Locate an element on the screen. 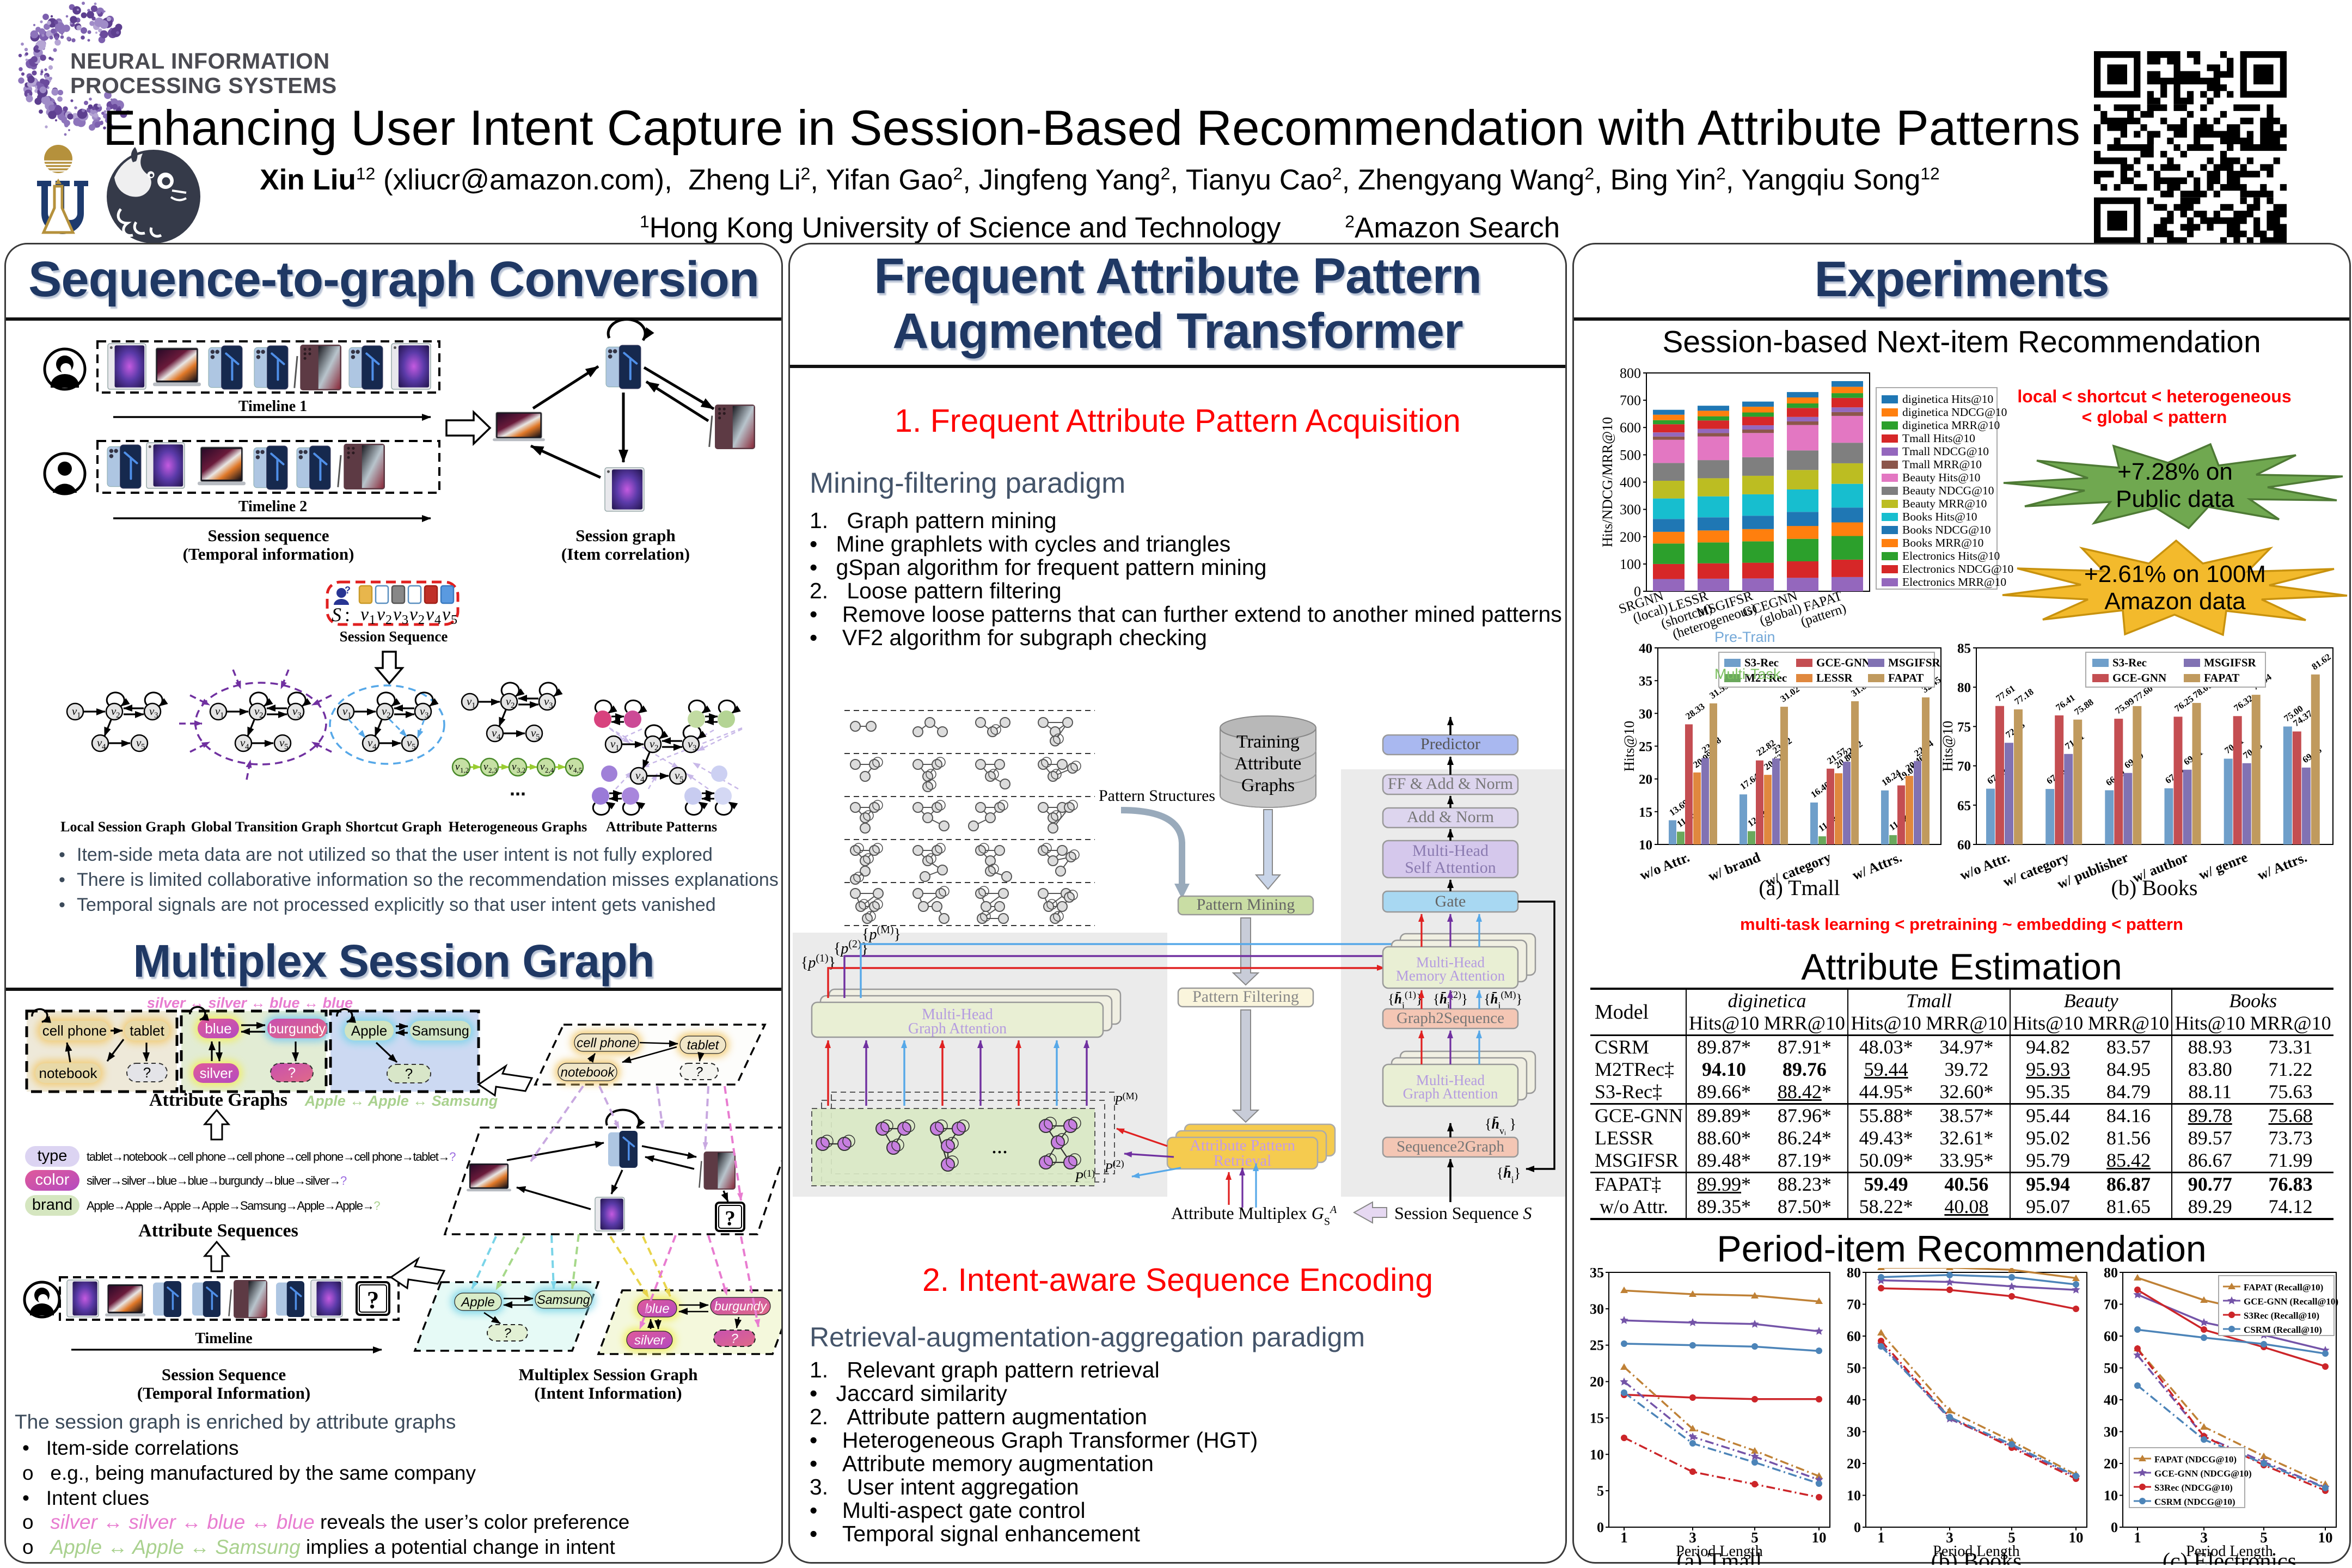 This screenshot has height=1568, width=2352. svg-text: 76.25 is located at coordinates (2183, 704).